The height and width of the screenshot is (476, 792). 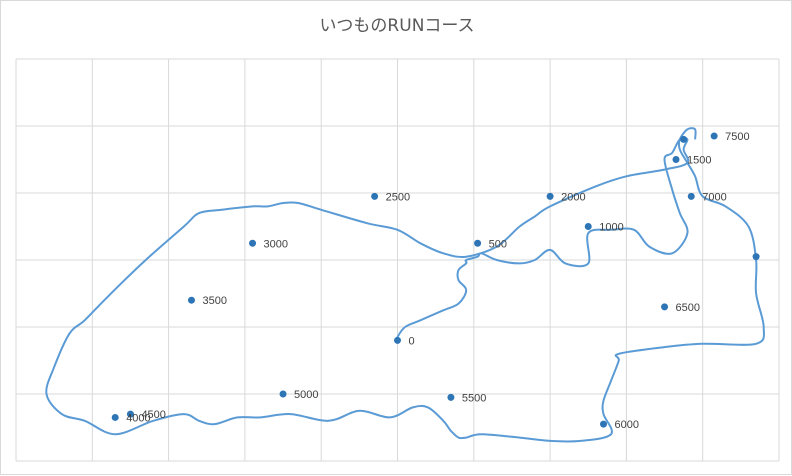 I want to click on distance-label: 4500, so click(x=153, y=415).